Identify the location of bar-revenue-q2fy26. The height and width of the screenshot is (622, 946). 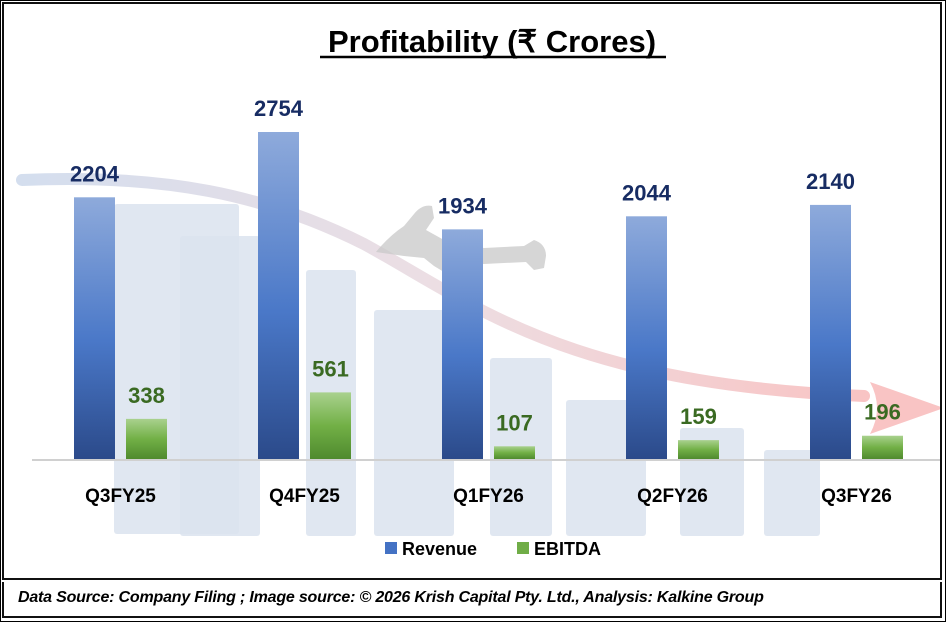
(646, 337).